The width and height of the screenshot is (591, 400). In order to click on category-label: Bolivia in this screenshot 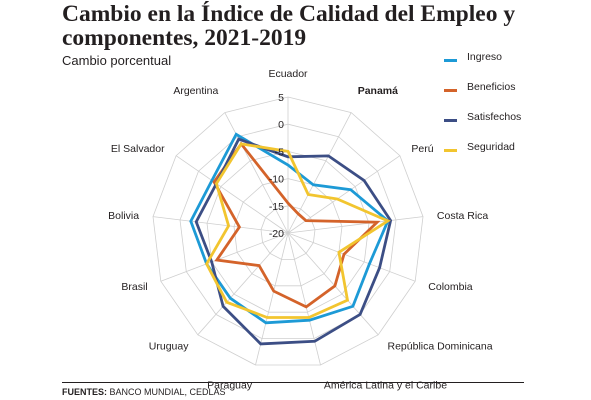, I will do `click(123, 216)`.